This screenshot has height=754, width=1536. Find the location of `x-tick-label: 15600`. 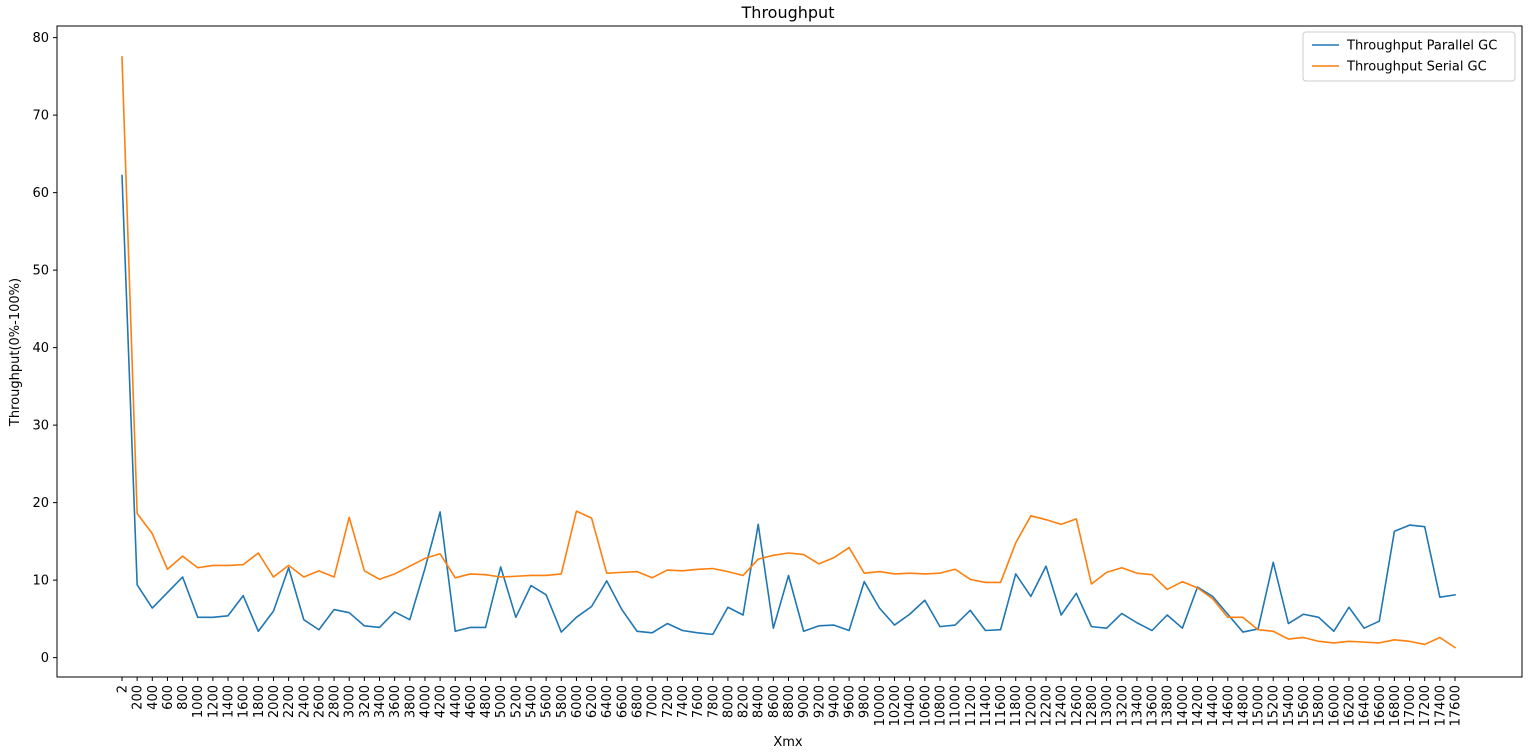

x-tick-label: 15600 is located at coordinates (1304, 705).